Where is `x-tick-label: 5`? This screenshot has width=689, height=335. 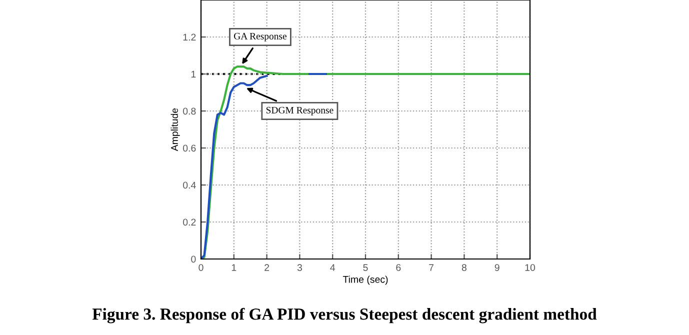 x-tick-label: 5 is located at coordinates (365, 267).